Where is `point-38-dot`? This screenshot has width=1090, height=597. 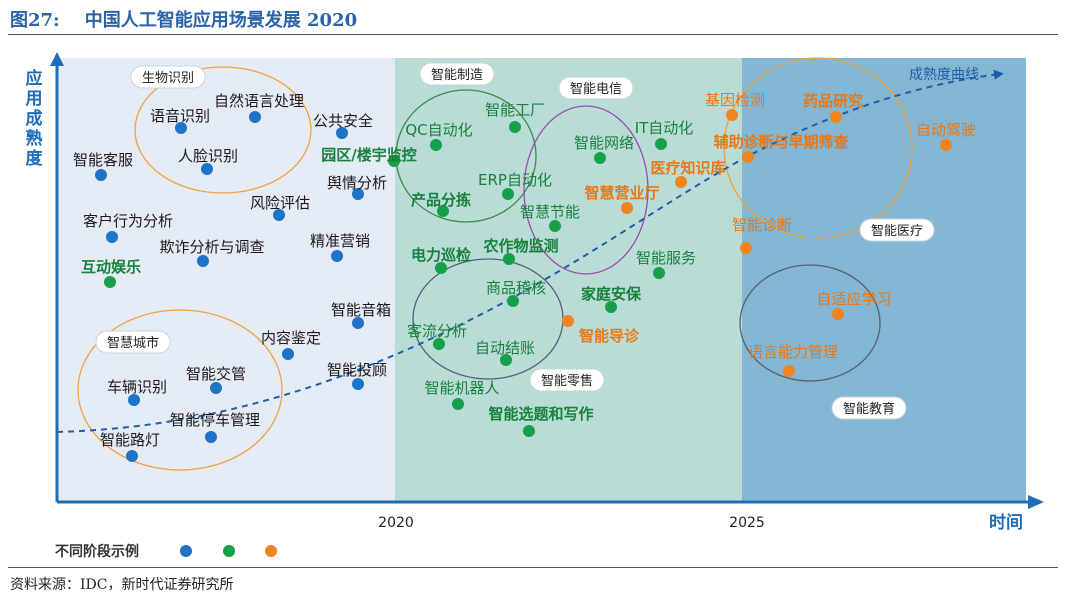
point-38-dot is located at coordinates (836, 117).